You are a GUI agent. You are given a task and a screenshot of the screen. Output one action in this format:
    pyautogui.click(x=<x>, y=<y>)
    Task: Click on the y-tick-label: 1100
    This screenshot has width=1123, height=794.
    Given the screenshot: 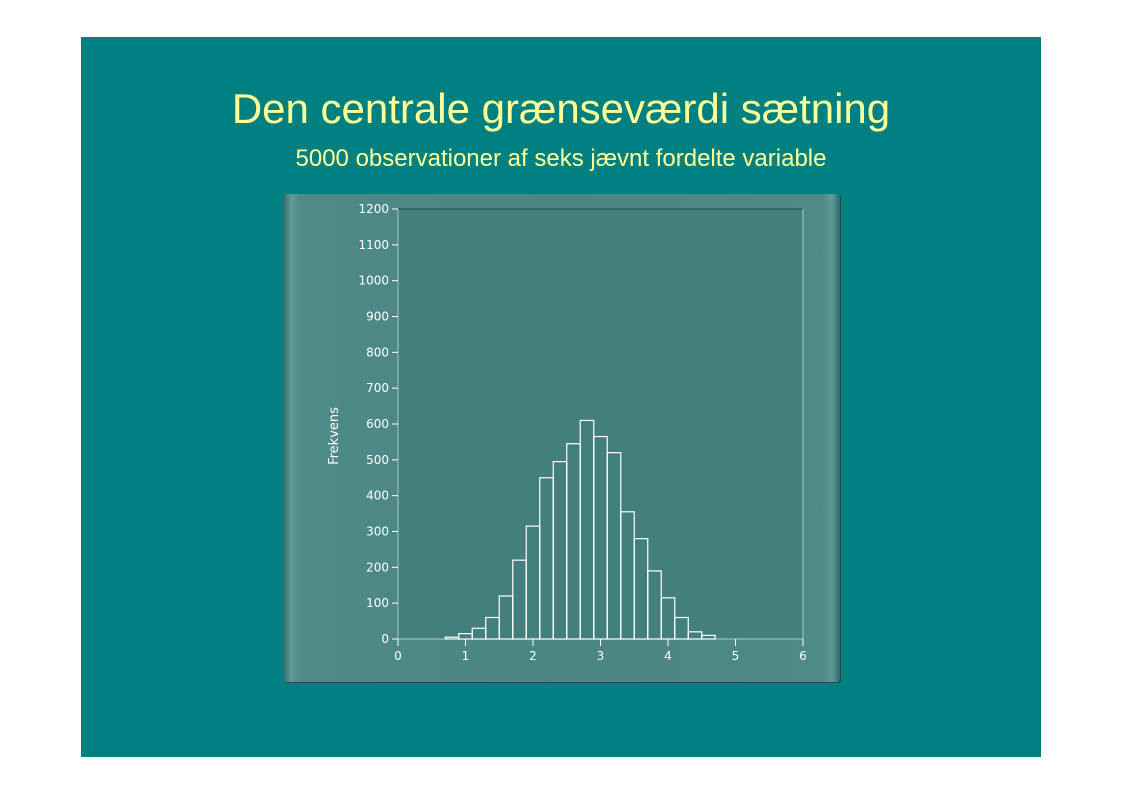 What is the action you would take?
    pyautogui.click(x=373, y=245)
    